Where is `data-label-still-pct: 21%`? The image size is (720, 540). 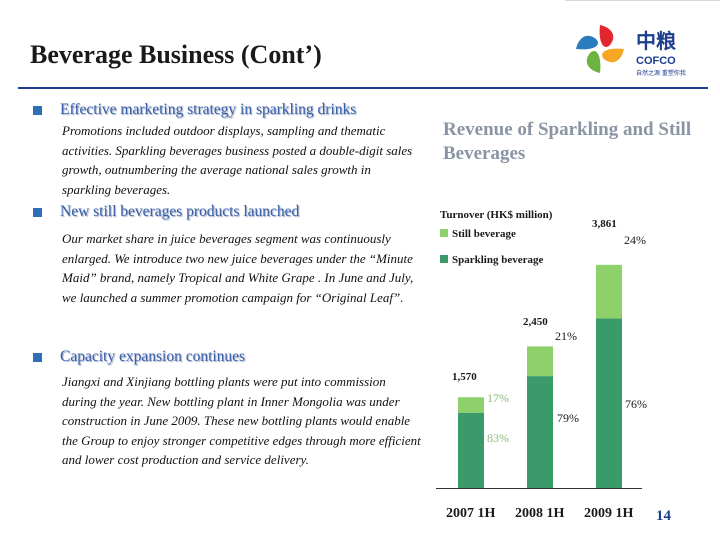 data-label-still-pct: 21% is located at coordinates (566, 336).